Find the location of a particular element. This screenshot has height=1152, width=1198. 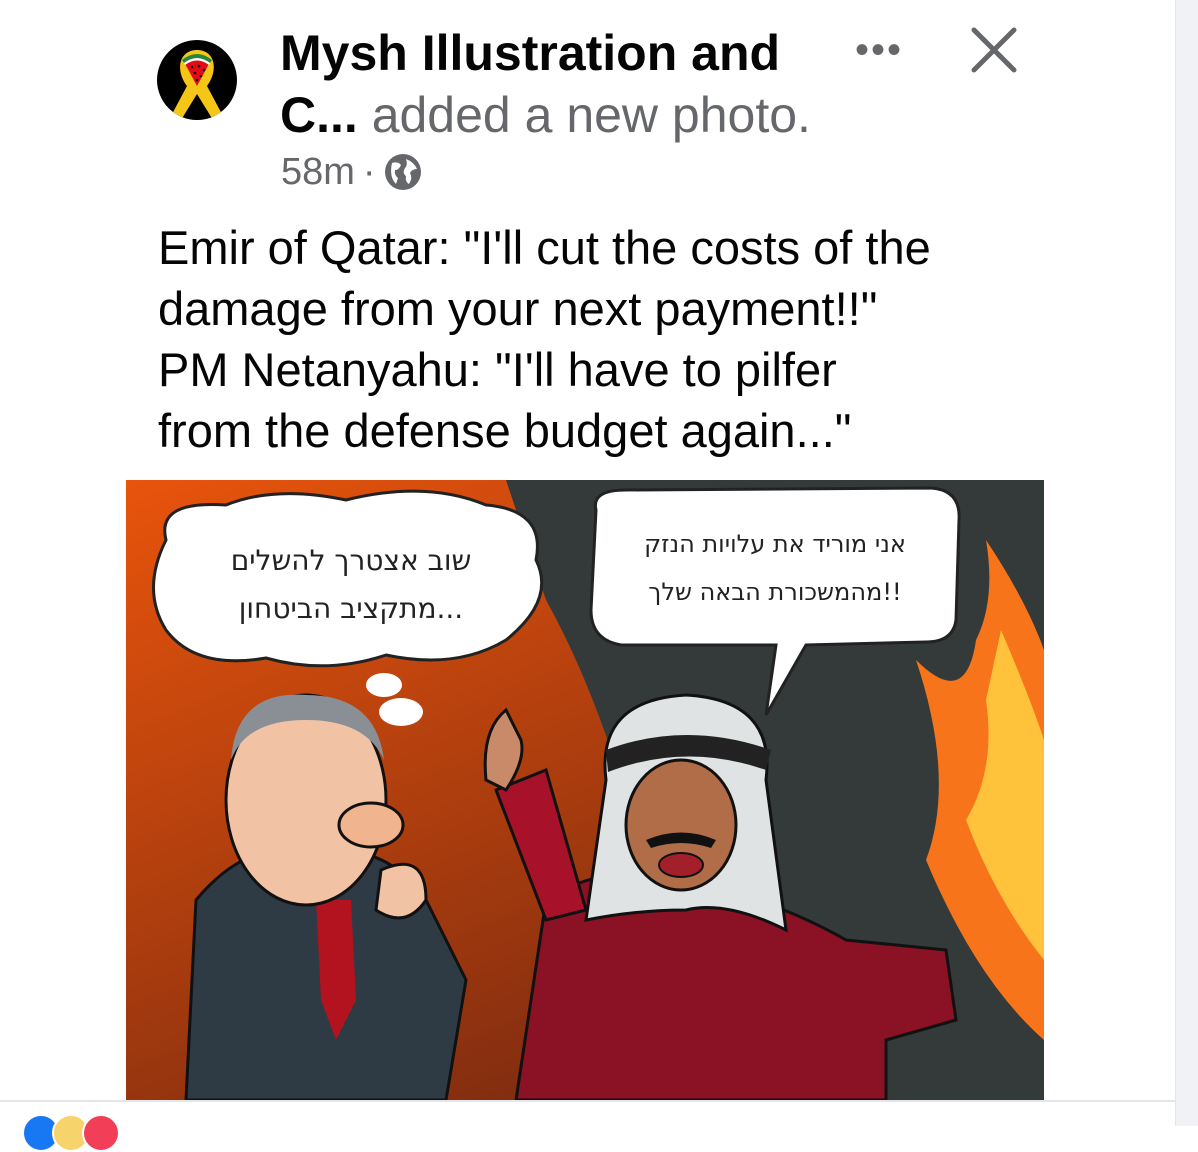

caption-line: from the defense budget again..." is located at coordinates (505, 430).